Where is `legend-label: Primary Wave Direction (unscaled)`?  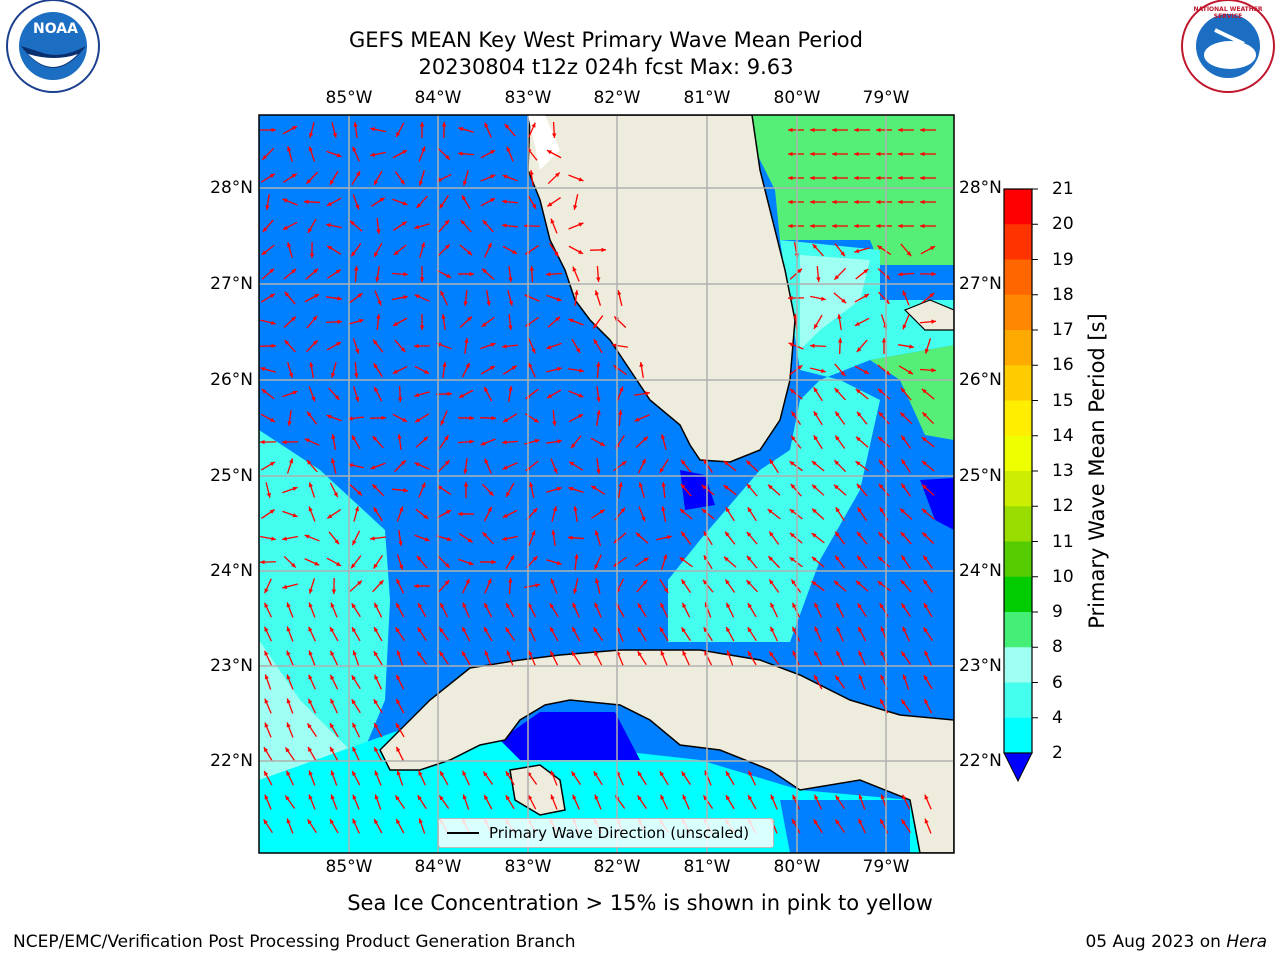 legend-label: Primary Wave Direction (unscaled) is located at coordinates (619, 833).